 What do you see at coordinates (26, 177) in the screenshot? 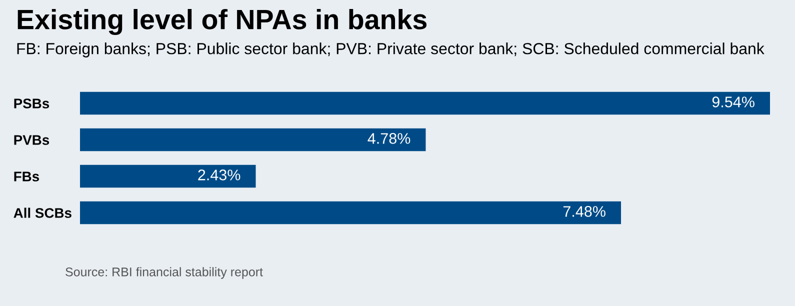
I see `y-tick-label: FBs` at bounding box center [26, 177].